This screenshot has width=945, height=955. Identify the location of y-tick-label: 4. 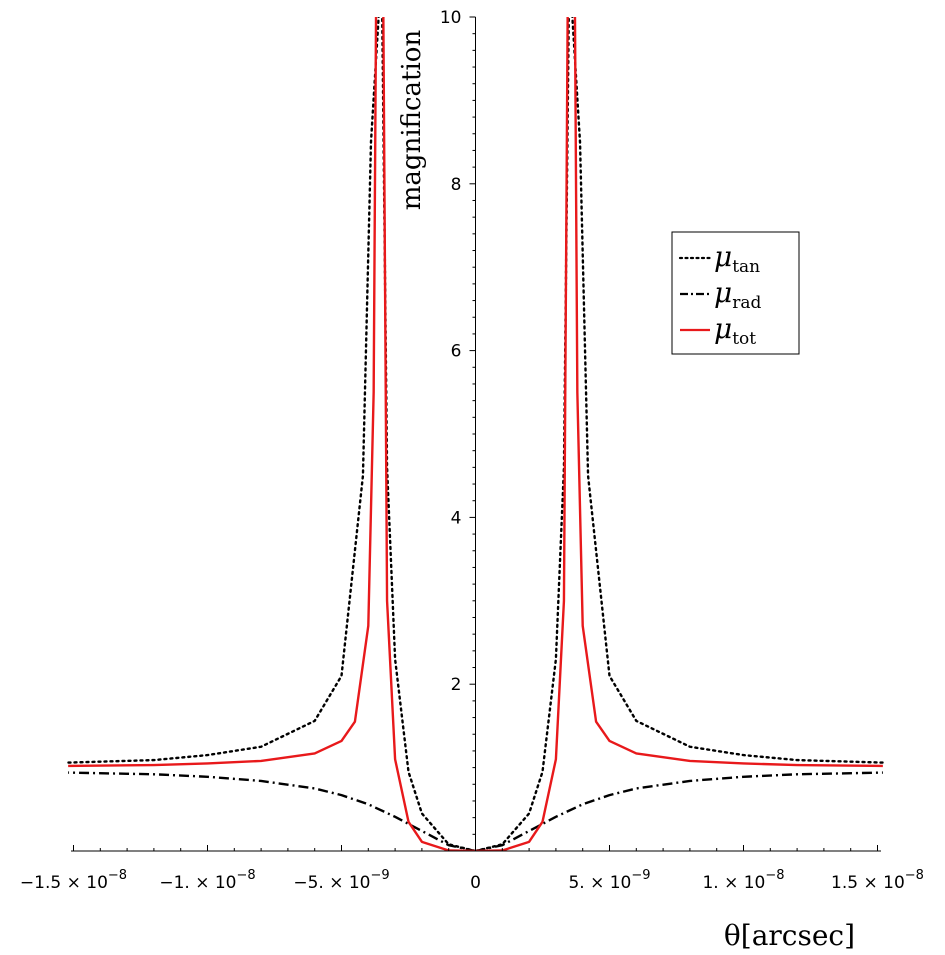
(456, 518).